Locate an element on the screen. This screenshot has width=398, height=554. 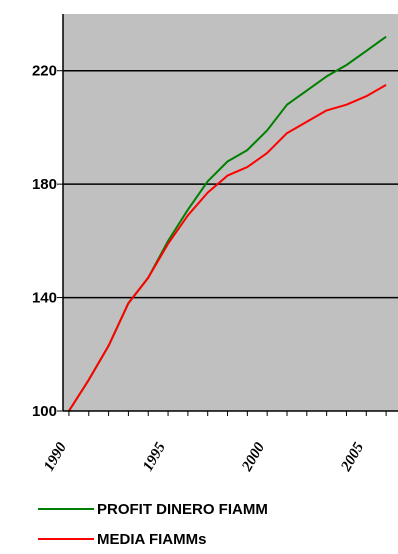
legend: PROFIT DINERO FIAMM MEDIA FIAMMs is located at coordinates (153, 524).